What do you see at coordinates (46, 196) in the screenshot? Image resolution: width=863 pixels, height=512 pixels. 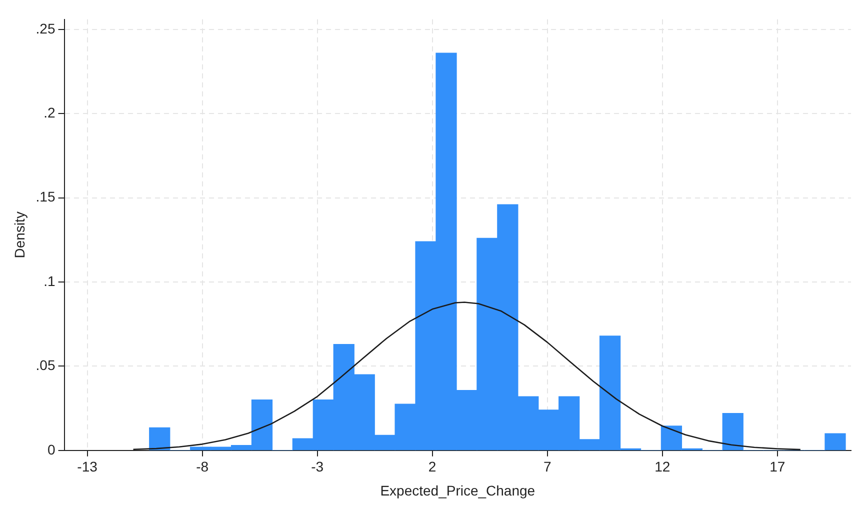 I see `y-tick-label: .15` at bounding box center [46, 196].